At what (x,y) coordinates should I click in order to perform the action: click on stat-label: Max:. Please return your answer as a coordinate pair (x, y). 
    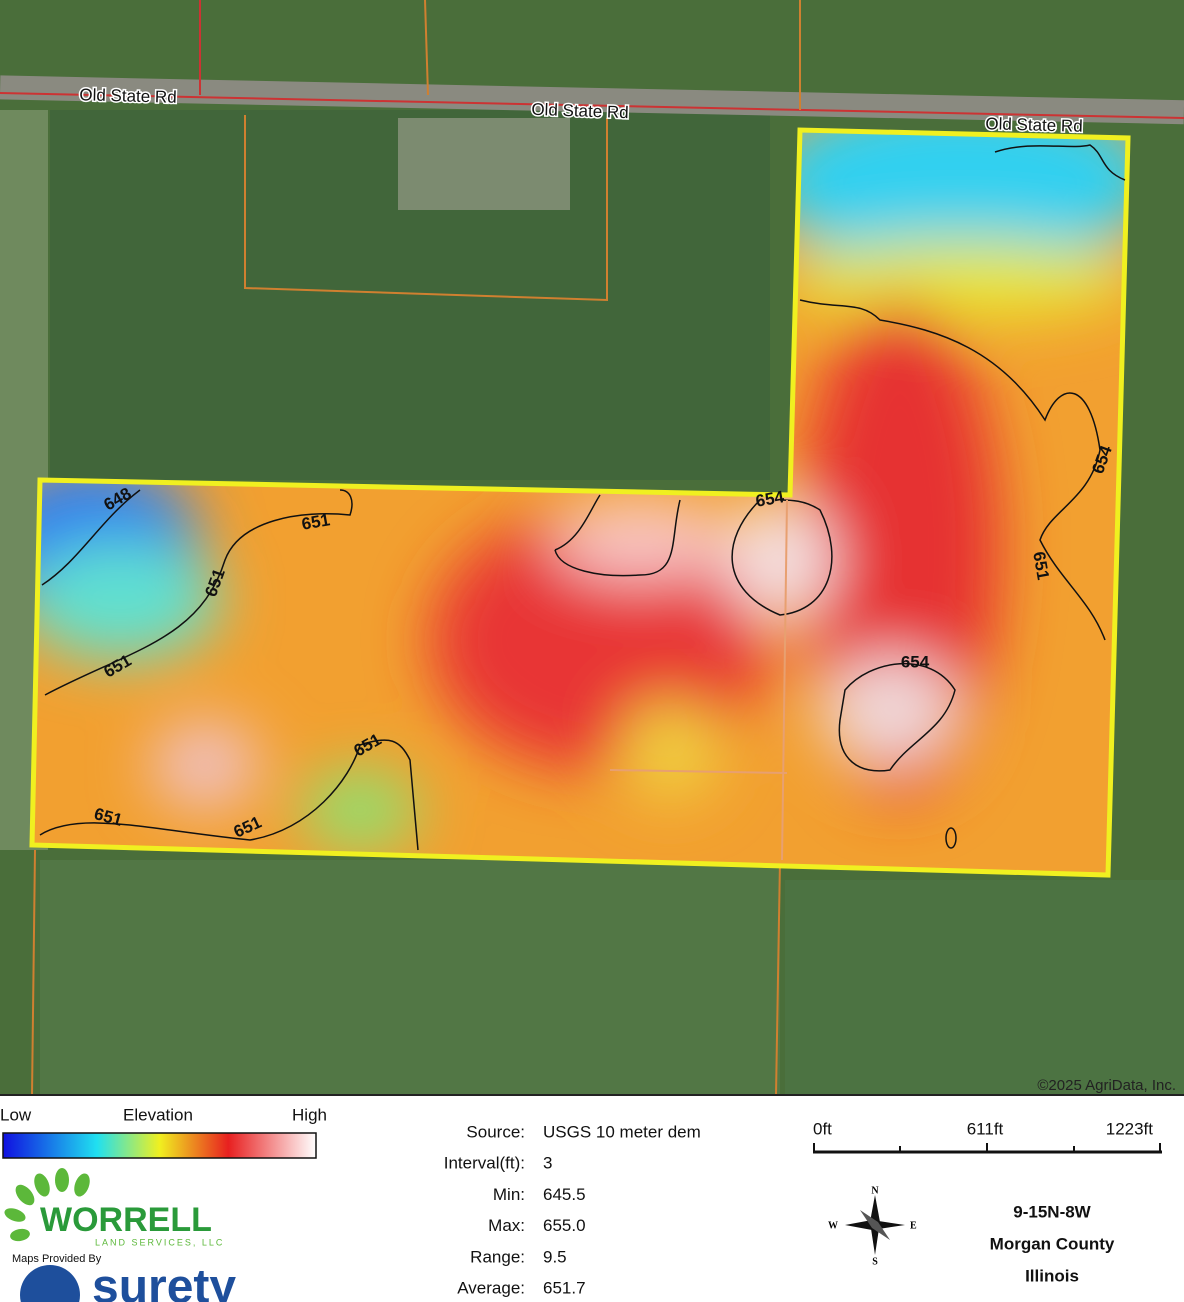
    Looking at the image, I should click on (506, 1225).